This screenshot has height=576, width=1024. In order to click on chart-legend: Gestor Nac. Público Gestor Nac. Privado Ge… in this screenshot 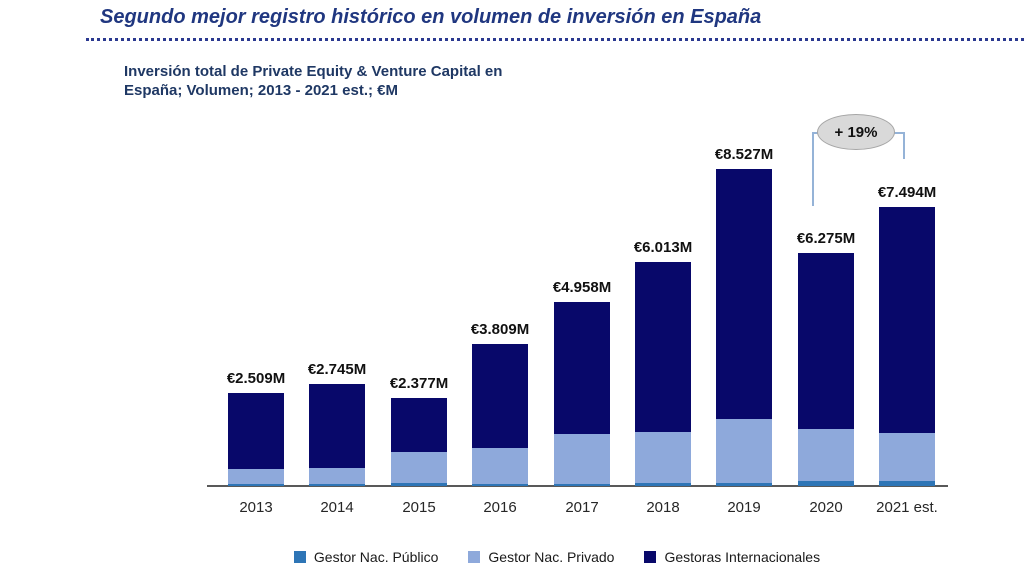, I will do `click(557, 557)`.